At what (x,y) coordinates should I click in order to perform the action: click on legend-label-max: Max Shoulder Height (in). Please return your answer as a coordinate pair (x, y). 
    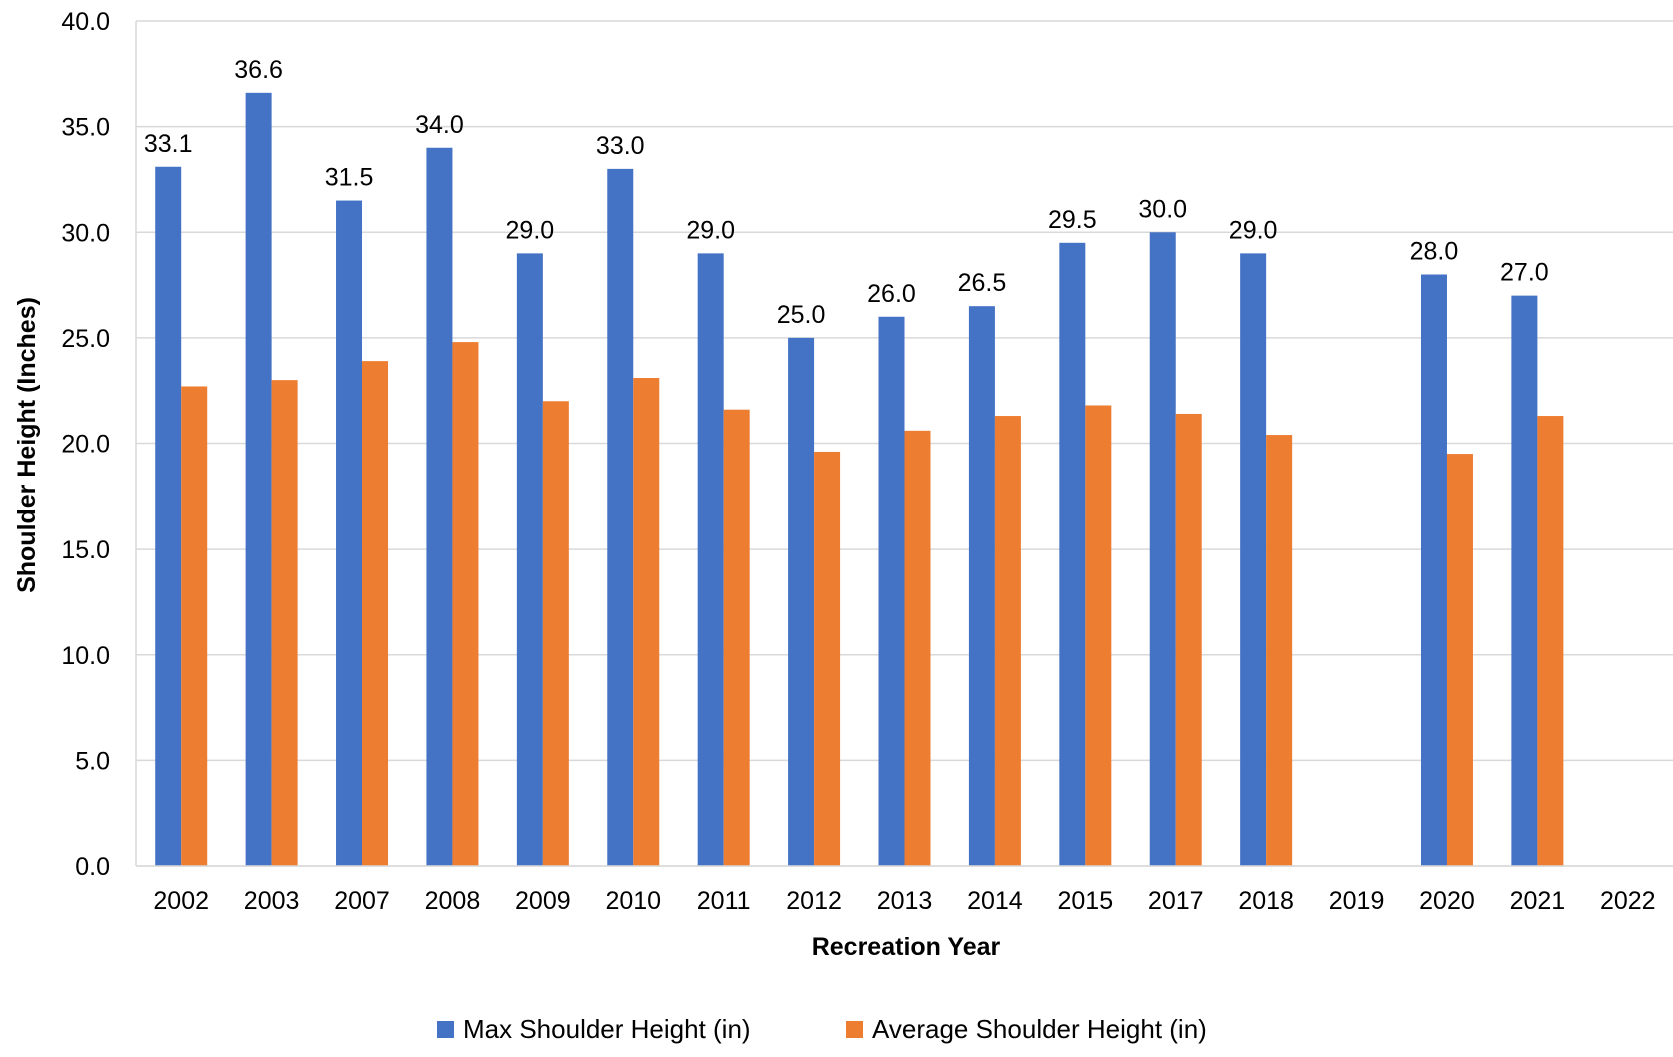
    Looking at the image, I should click on (607, 1029).